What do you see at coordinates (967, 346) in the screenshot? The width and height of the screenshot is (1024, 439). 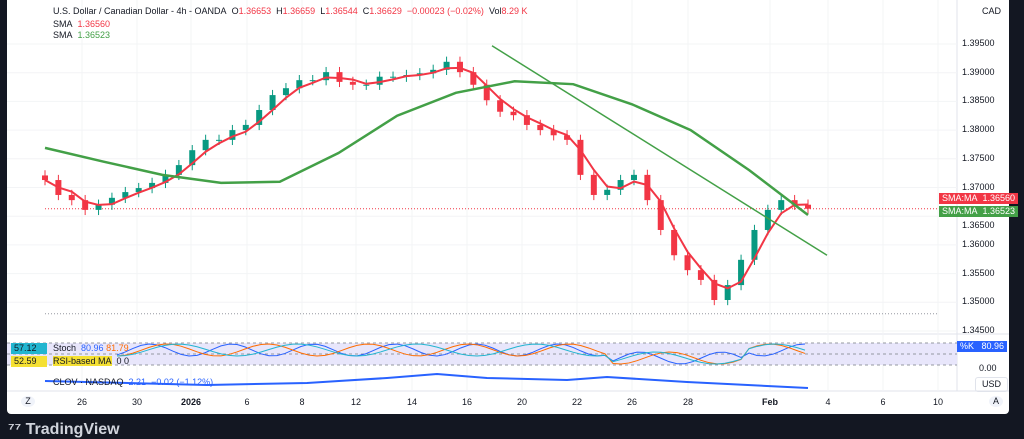 I see `k-tag-label: %K` at bounding box center [967, 346].